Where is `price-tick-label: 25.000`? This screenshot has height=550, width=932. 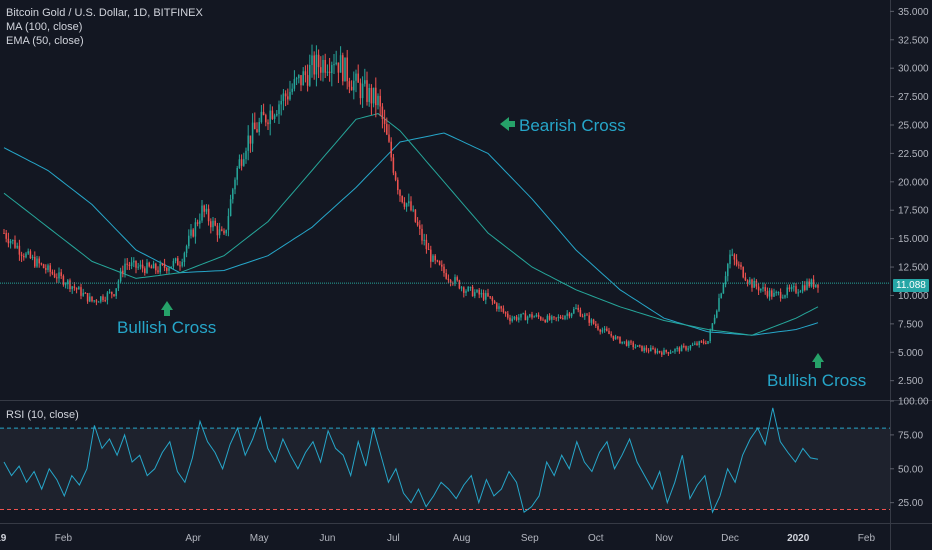
price-tick-label: 25.000 is located at coordinates (913, 126).